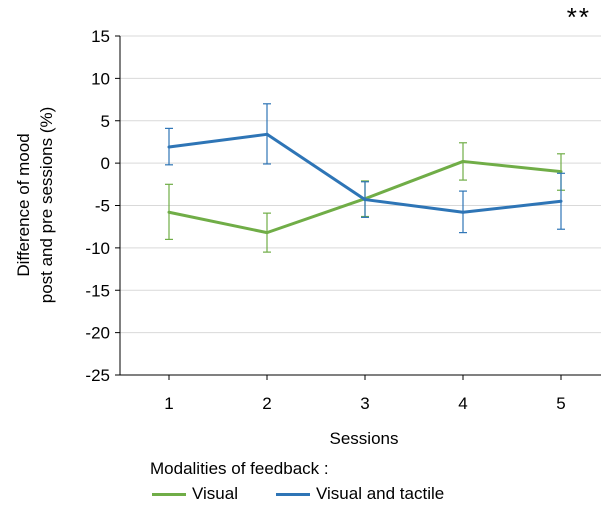 The width and height of the screenshot is (601, 505). Describe the element at coordinates (97, 333) in the screenshot. I see `y-tick-label: -20` at that location.